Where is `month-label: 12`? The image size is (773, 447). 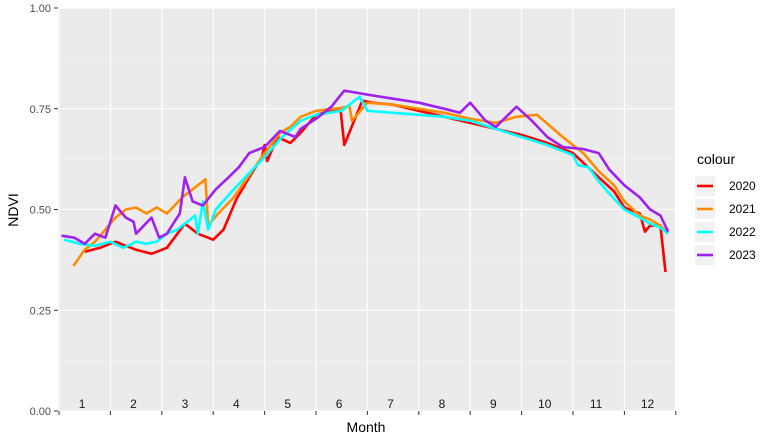
month-label: 12 is located at coordinates (648, 404).